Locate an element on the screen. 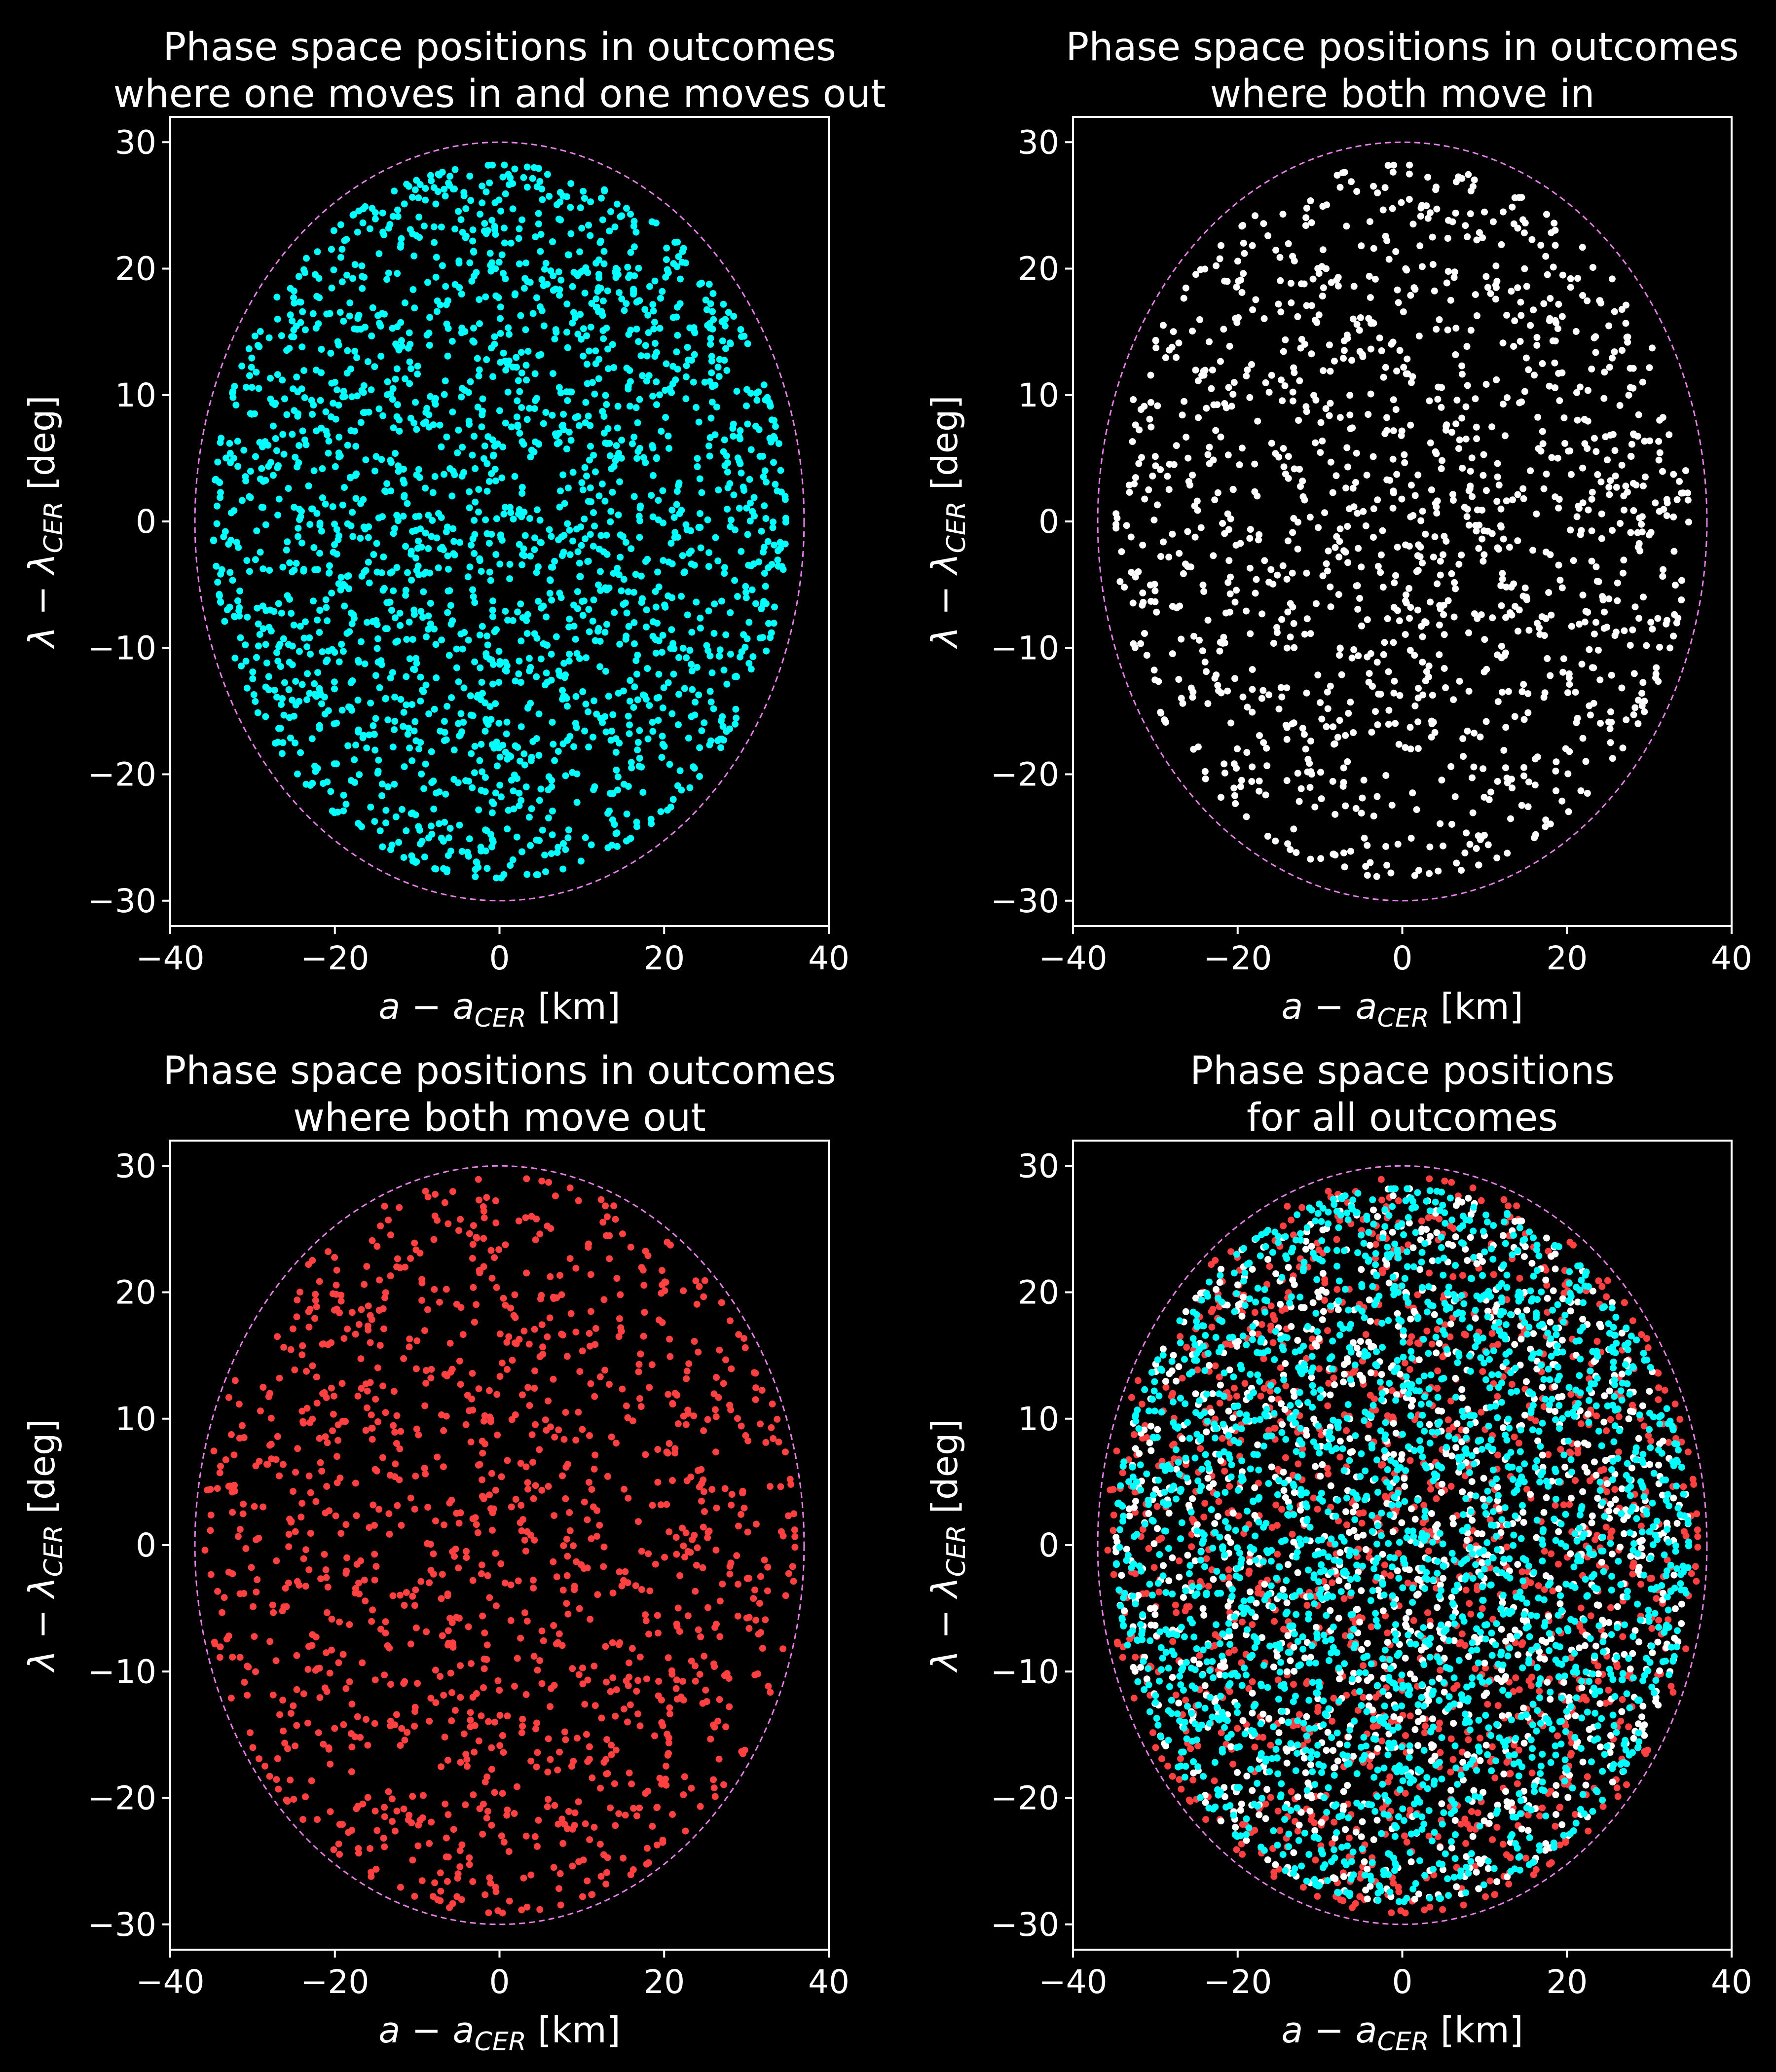  y-tick-label: 0 is located at coordinates (146, 522).